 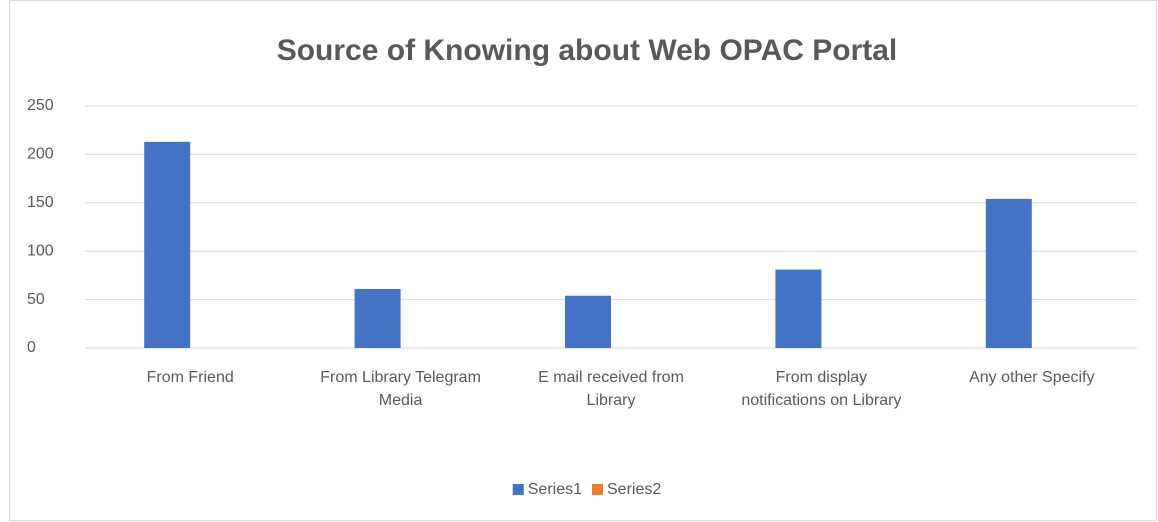 I want to click on y-tick-label: 0, so click(x=31, y=347).